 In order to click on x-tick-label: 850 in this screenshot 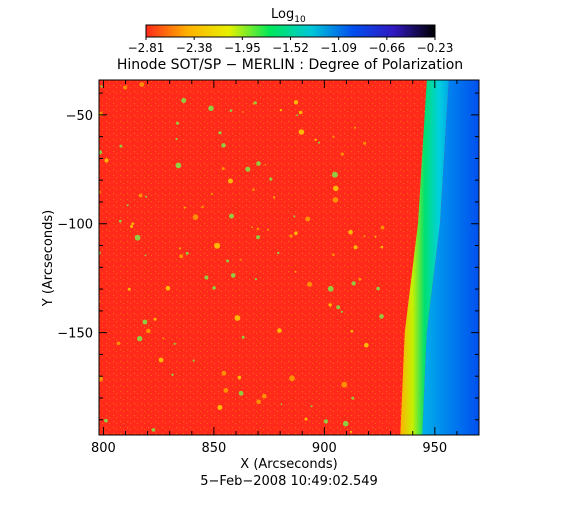, I will do `click(213, 448)`.